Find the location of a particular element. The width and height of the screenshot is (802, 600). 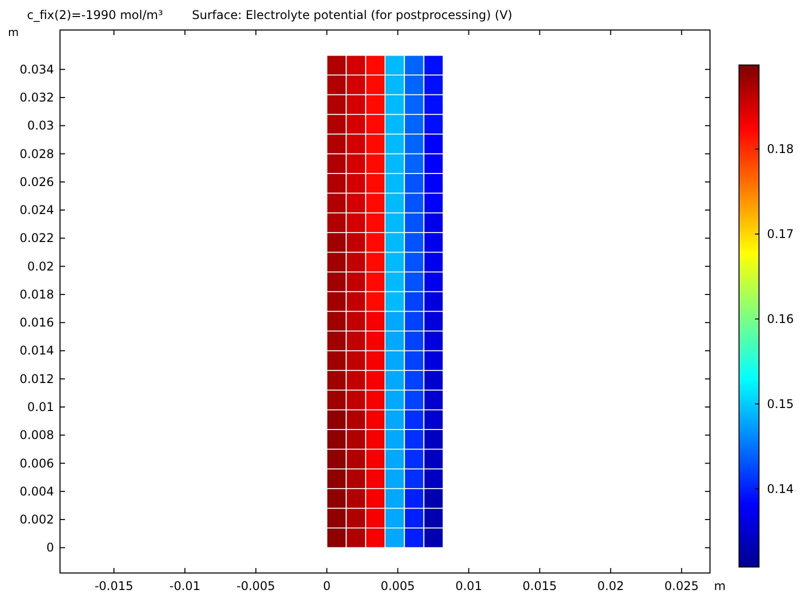

y-tick-label: 0.034 is located at coordinates (37, 69).